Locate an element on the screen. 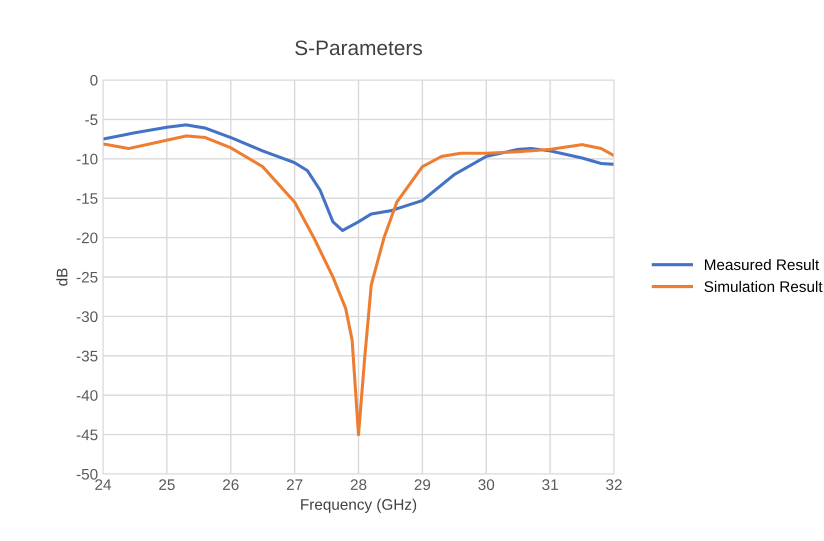 The image size is (824, 541). x-axis-title: Frequency (GHz) is located at coordinates (358, 505).